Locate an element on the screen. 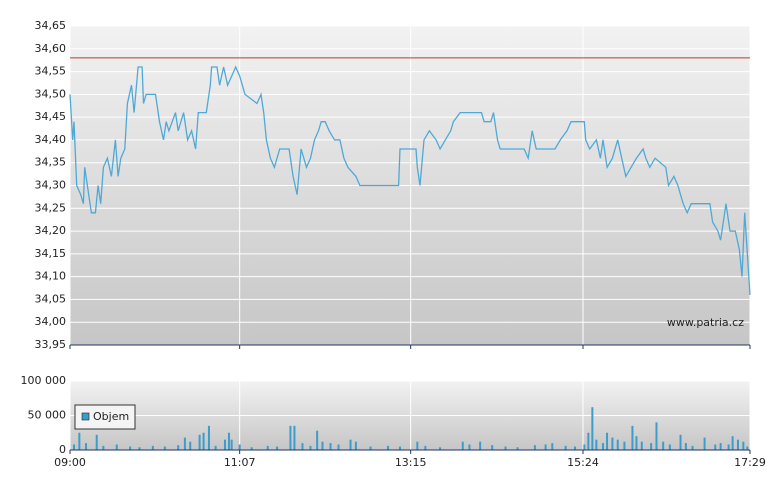 Image resolution: width=780 pixels, height=490 pixels. y-tick-label: 100 000 is located at coordinates (44, 380).